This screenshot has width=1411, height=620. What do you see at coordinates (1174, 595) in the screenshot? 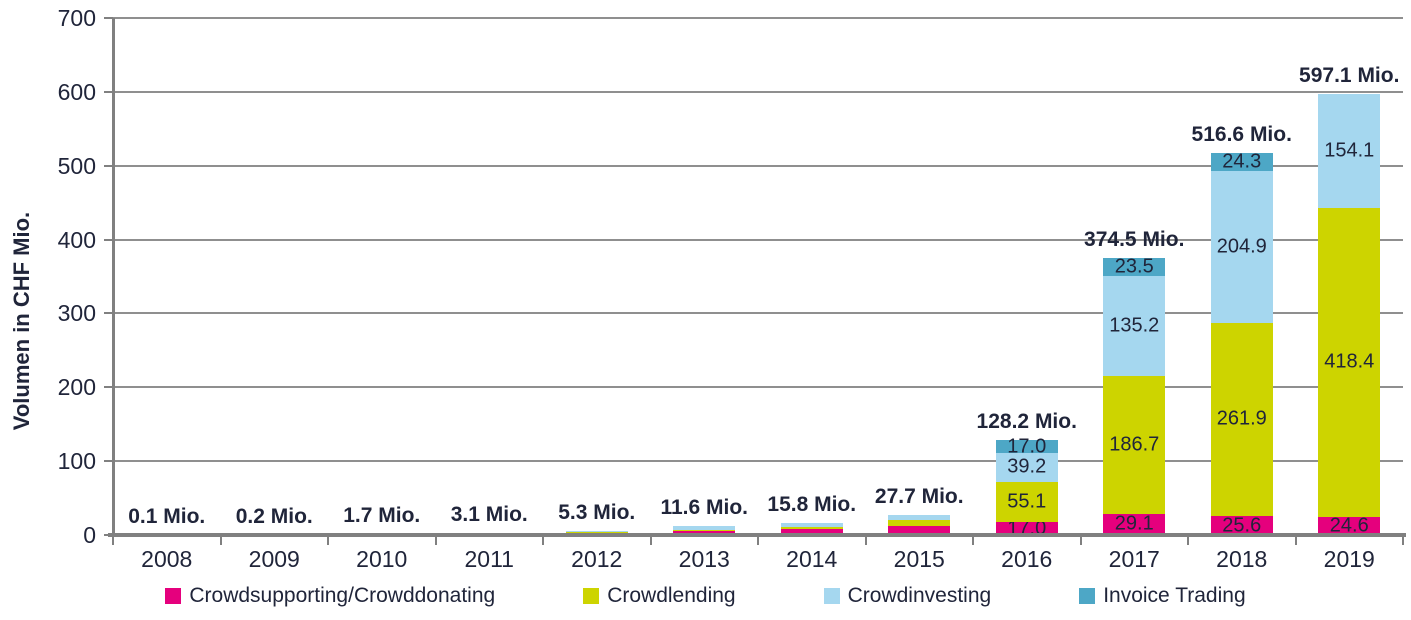
I see `legend-label: Invoice Trading` at bounding box center [1174, 595].